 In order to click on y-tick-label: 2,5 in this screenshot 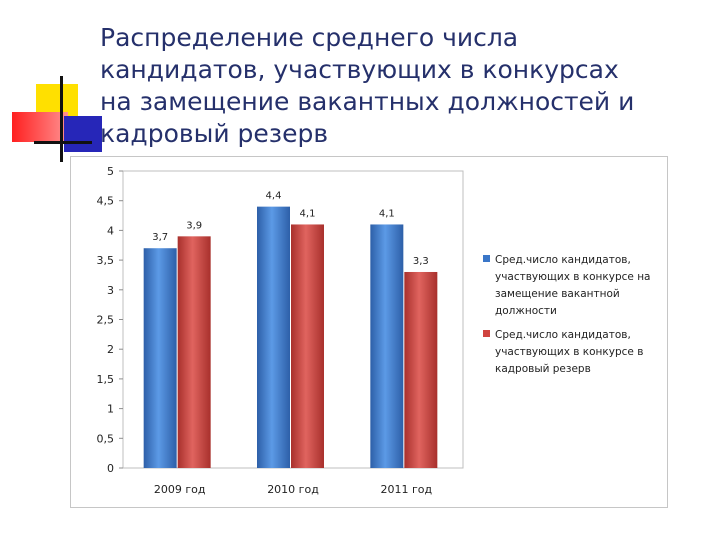, I will do `click(106, 320)`.